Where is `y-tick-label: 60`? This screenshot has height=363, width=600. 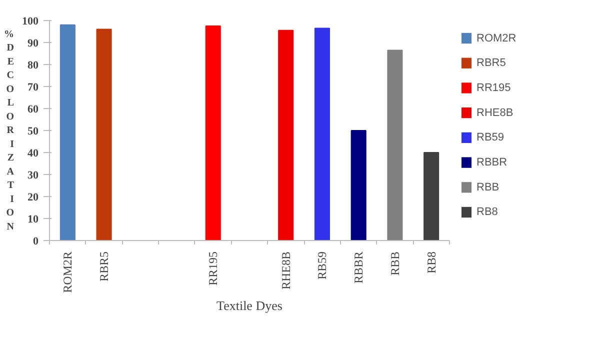
y-tick-label: 60 is located at coordinates (33, 110).